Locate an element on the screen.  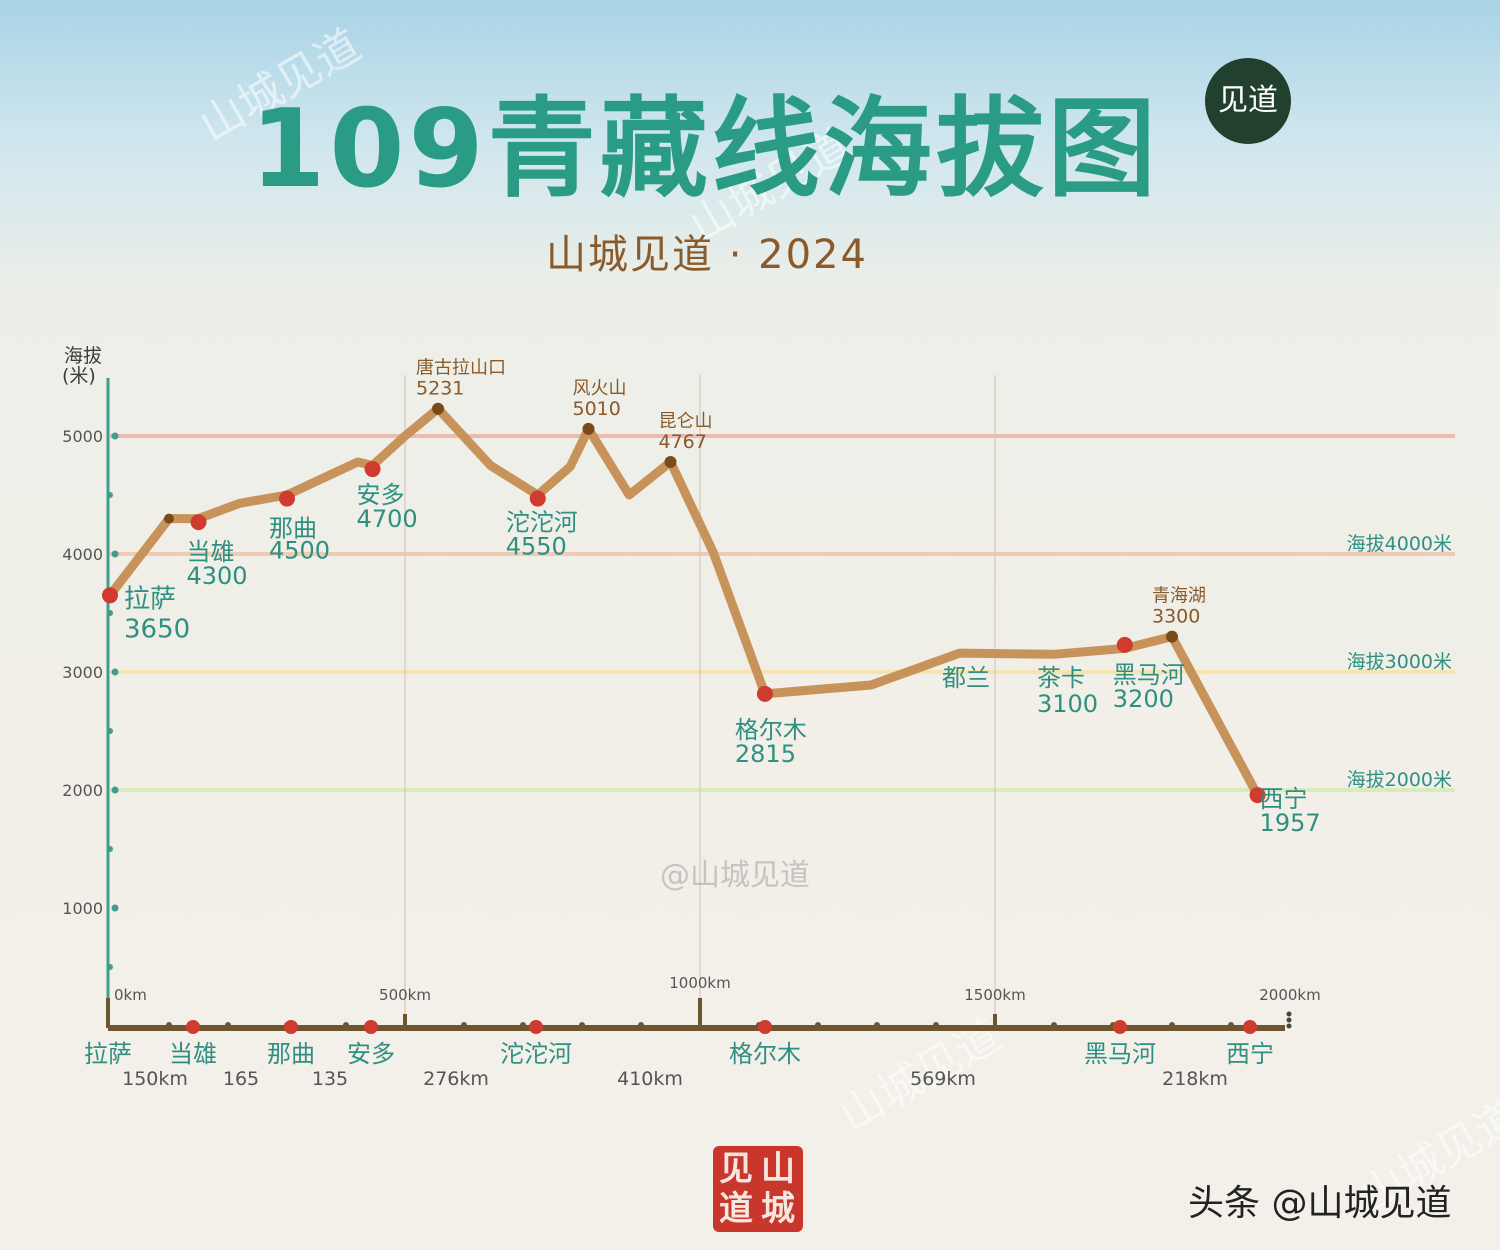
author-badge: 见道 is located at coordinates (1248, 101).